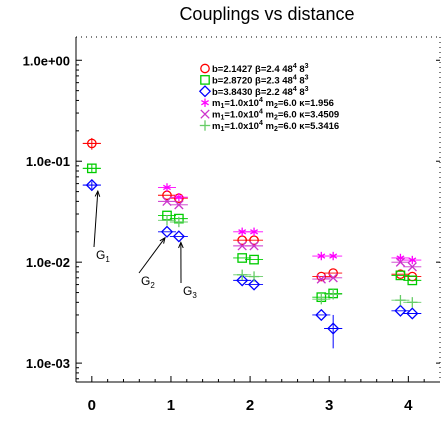  Describe the element at coordinates (252, 92) in the screenshot. I see `legend-text-part: b=3.8430 β=2.2 48` at that location.